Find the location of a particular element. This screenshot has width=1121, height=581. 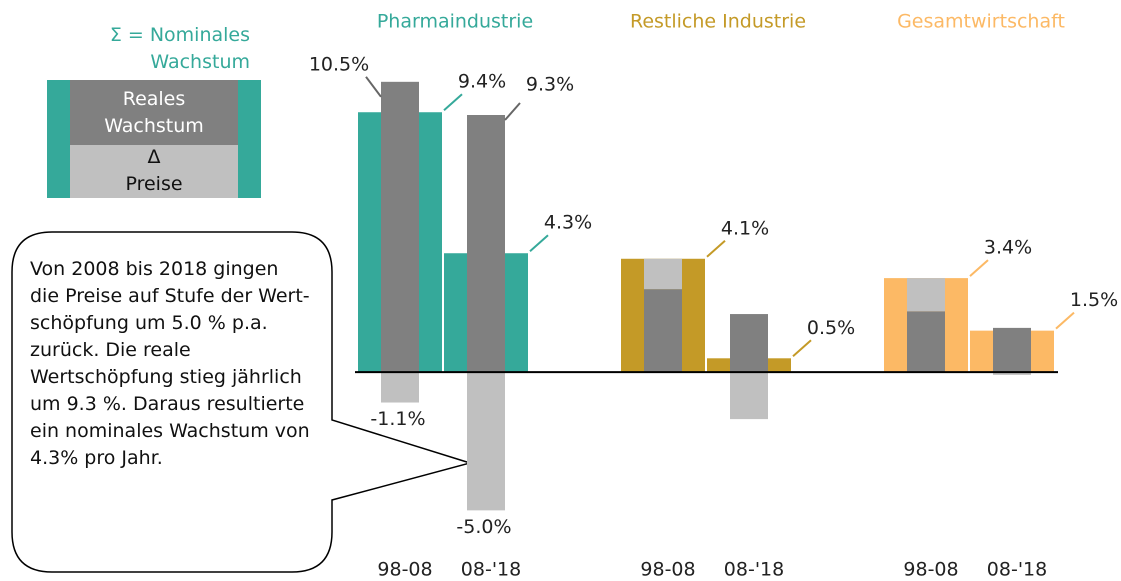

value-label: -5.0% is located at coordinates (483, 527).